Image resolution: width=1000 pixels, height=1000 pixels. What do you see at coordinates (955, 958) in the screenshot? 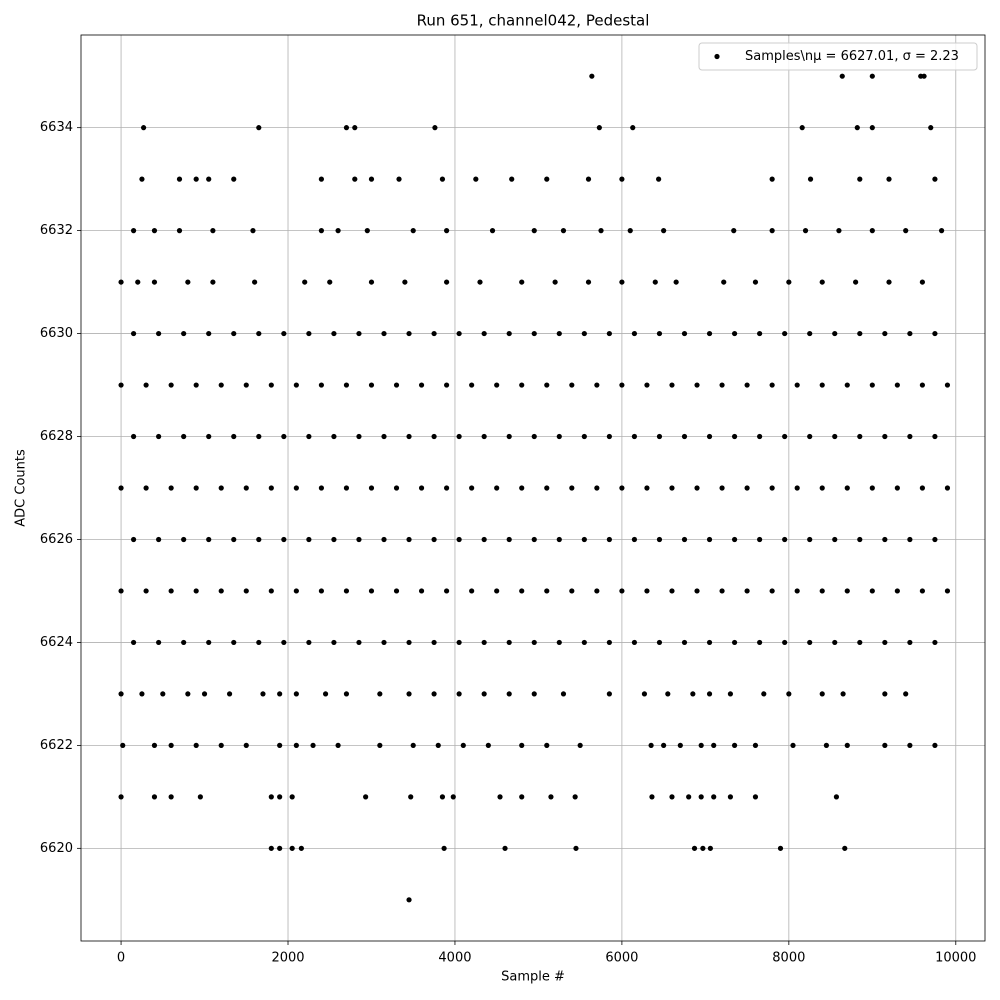
I see `x-tick-label: 10000` at bounding box center [955, 958].